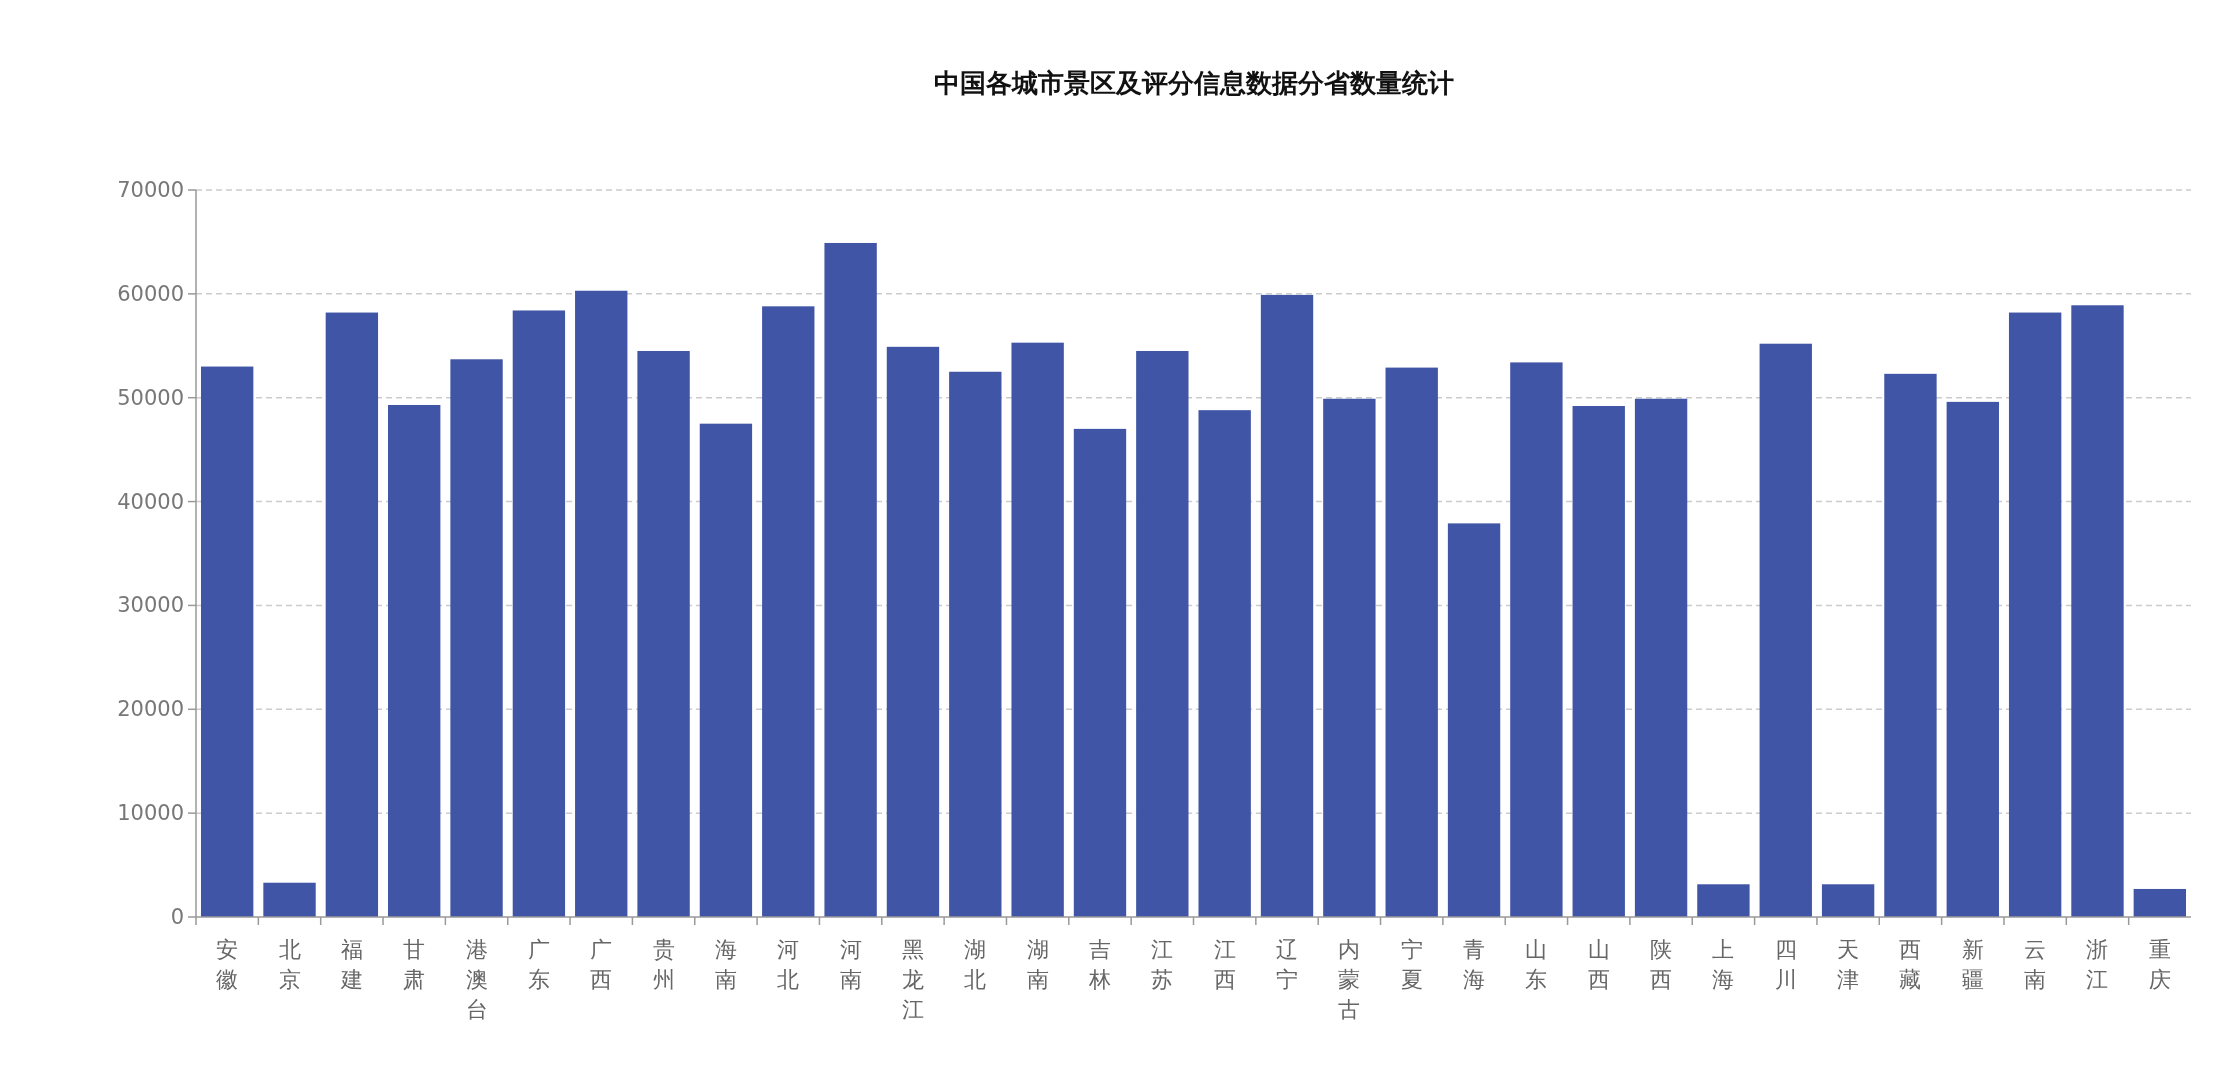  What do you see at coordinates (1162, 964) in the screenshot?
I see `x-tick-label: 江苏` at bounding box center [1162, 964].